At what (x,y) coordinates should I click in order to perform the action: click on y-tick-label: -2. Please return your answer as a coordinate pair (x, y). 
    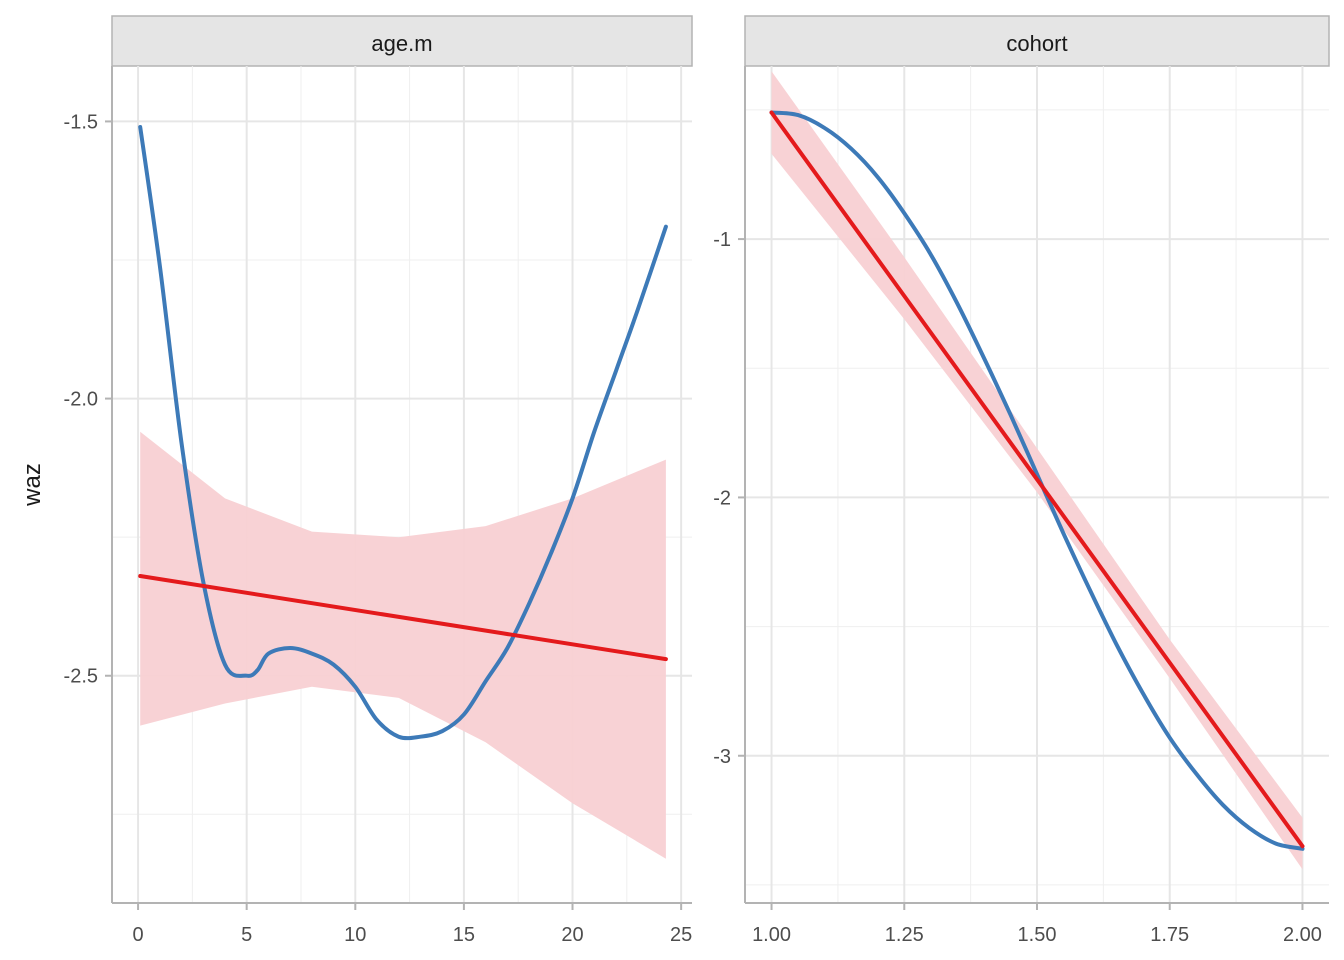
    Looking at the image, I should click on (722, 498).